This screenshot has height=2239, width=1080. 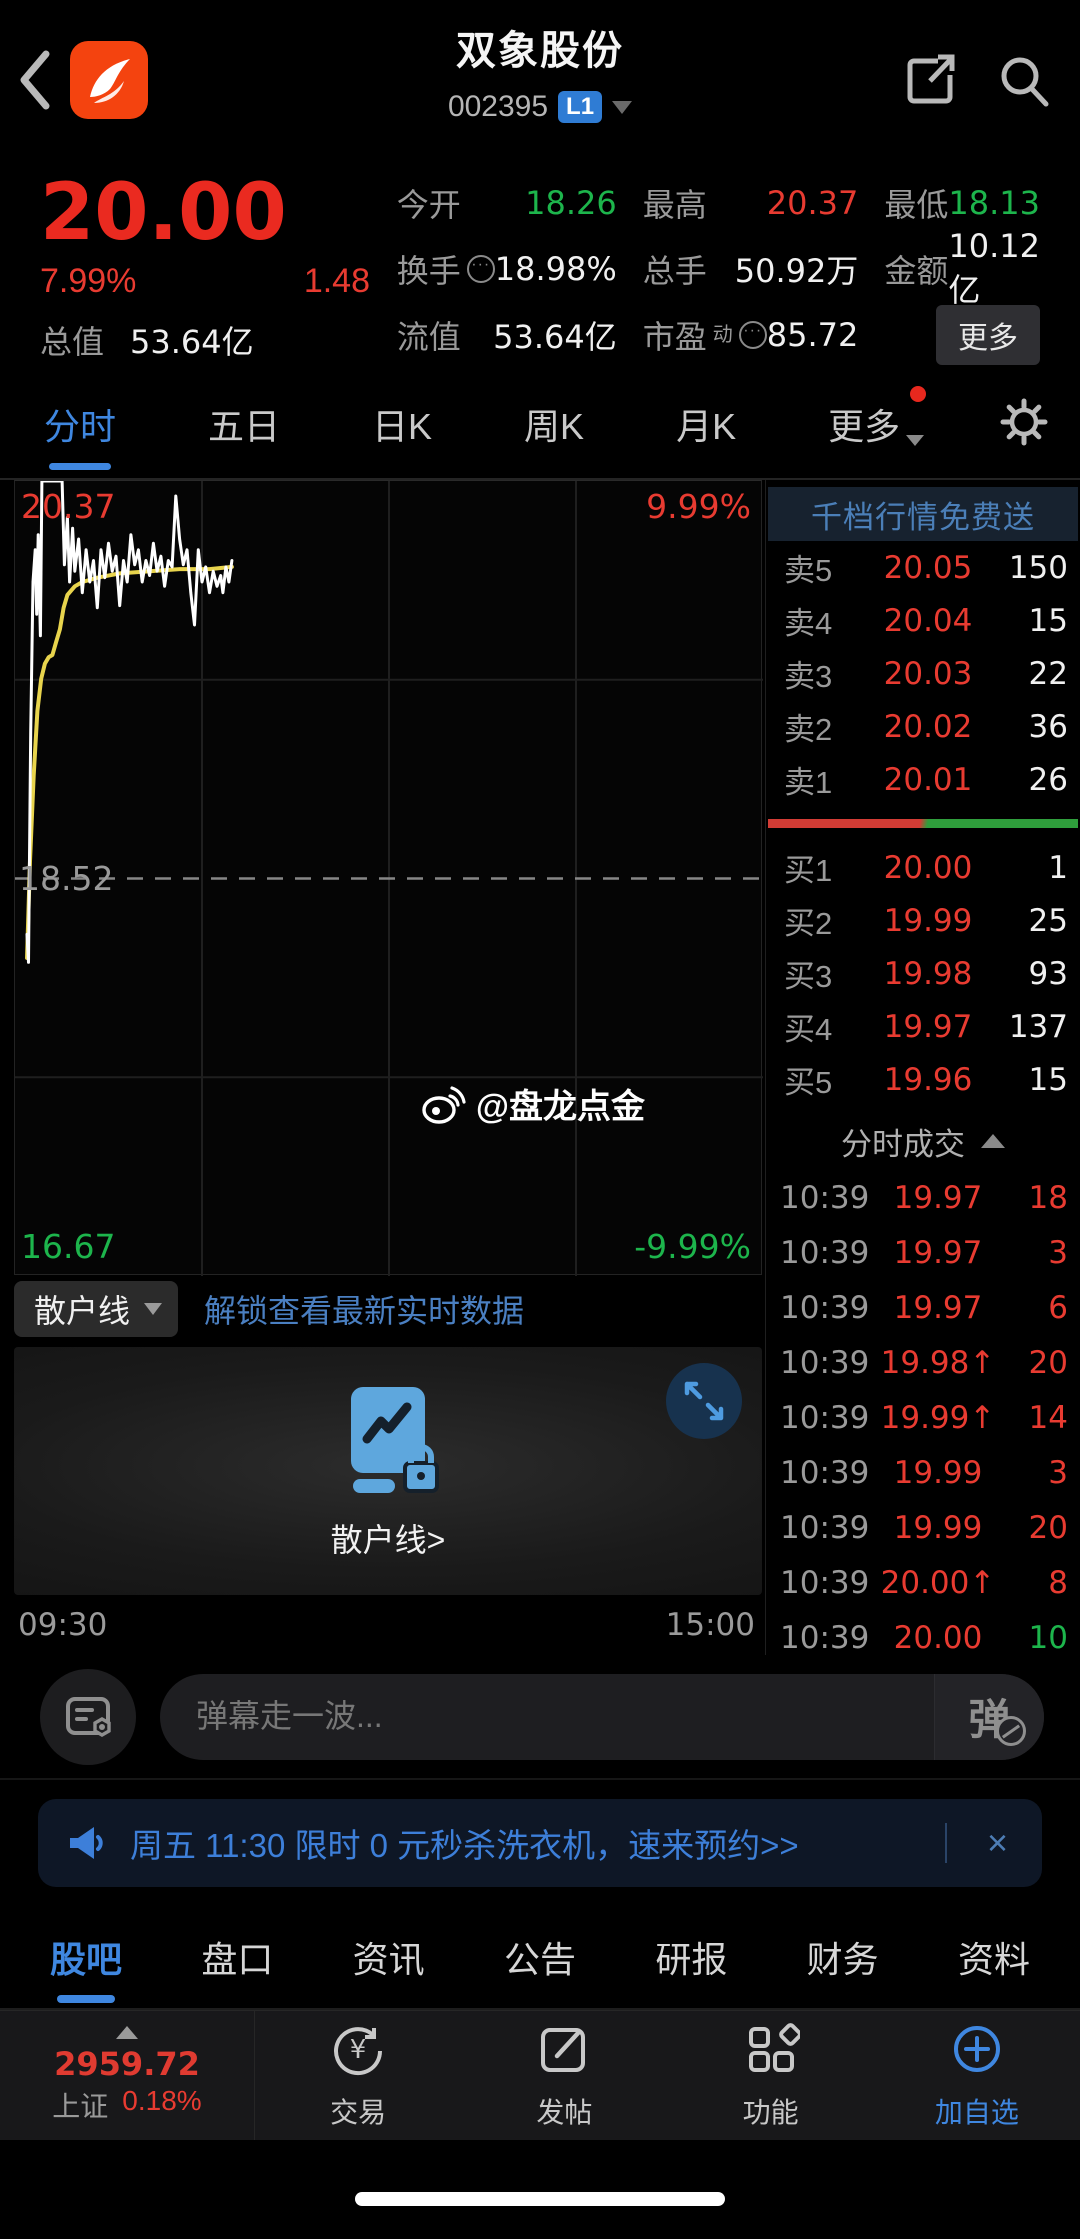 I want to click on nav-item-加自选: 加自选, so click(x=977, y=2075).